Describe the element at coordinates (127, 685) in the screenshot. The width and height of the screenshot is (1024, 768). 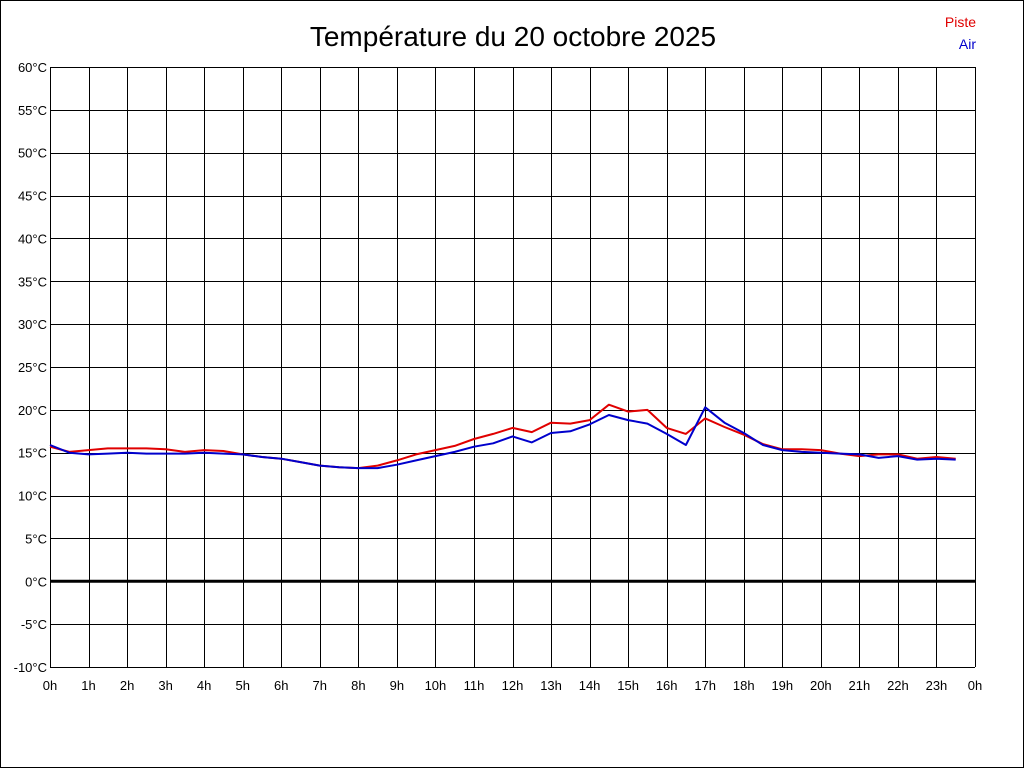
I see `x-tick-label: 2h` at that location.